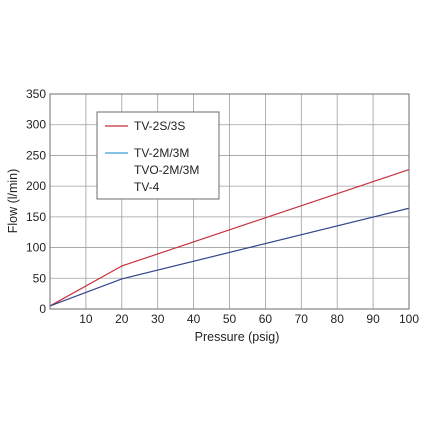  Describe the element at coordinates (249, 319) in the screenshot. I see `x-tick-labels: 10 20 30 40 50 60 70 80 90 100` at that location.